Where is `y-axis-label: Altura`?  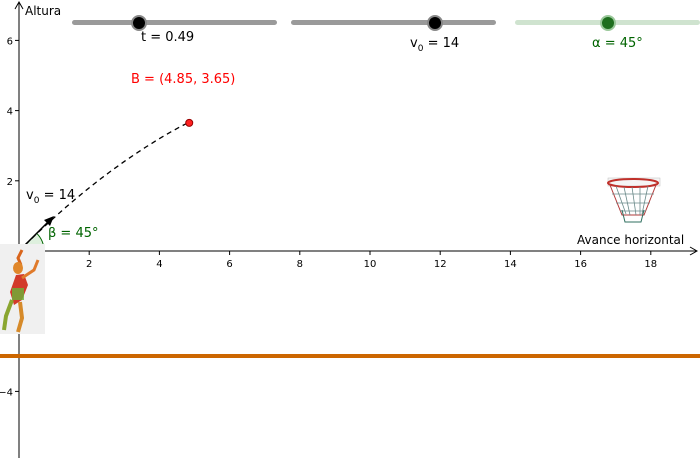 y-axis-label: Altura is located at coordinates (43, 11).